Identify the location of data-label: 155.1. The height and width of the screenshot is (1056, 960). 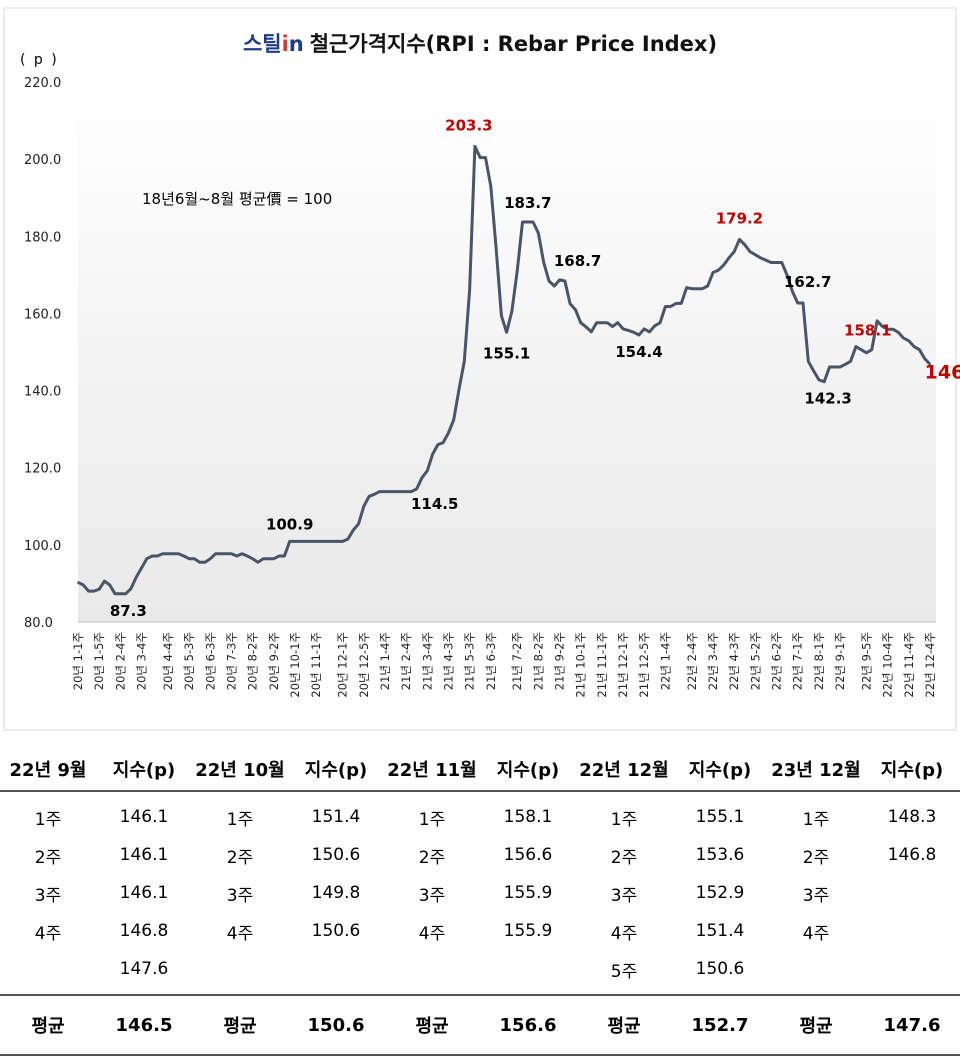
(506, 353).